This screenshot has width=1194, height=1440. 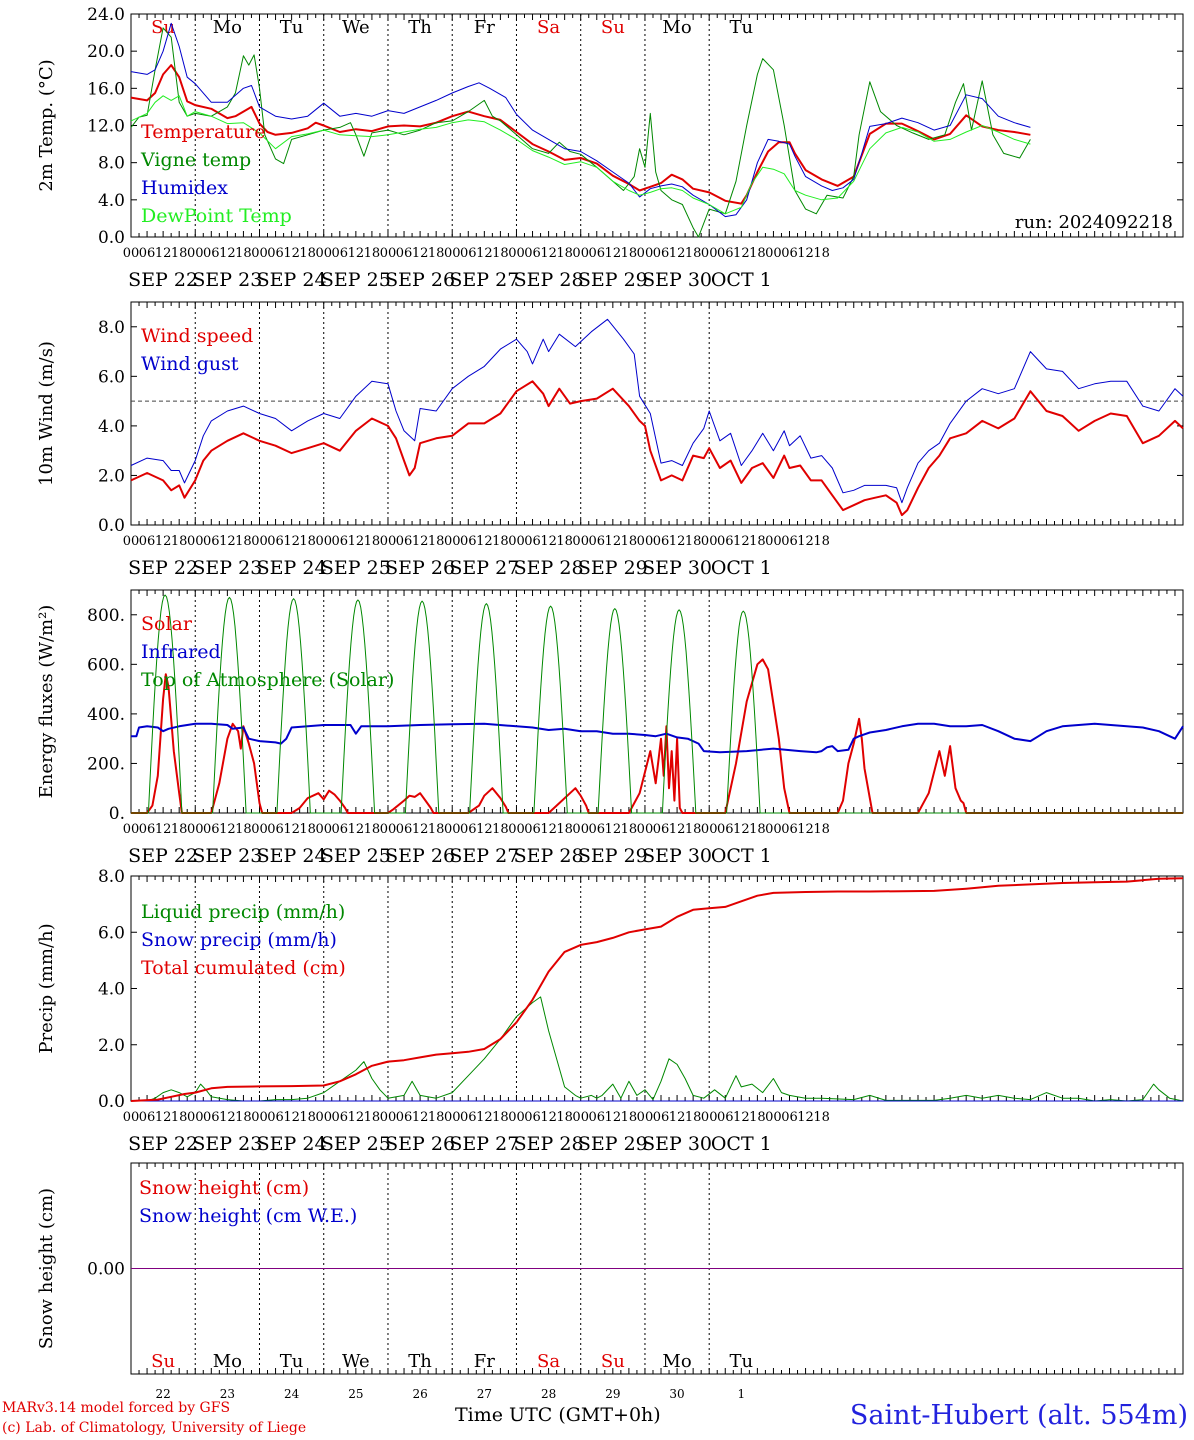 What do you see at coordinates (111, 1046) in the screenshot?
I see `y-tick-label: 2.0` at bounding box center [111, 1046].